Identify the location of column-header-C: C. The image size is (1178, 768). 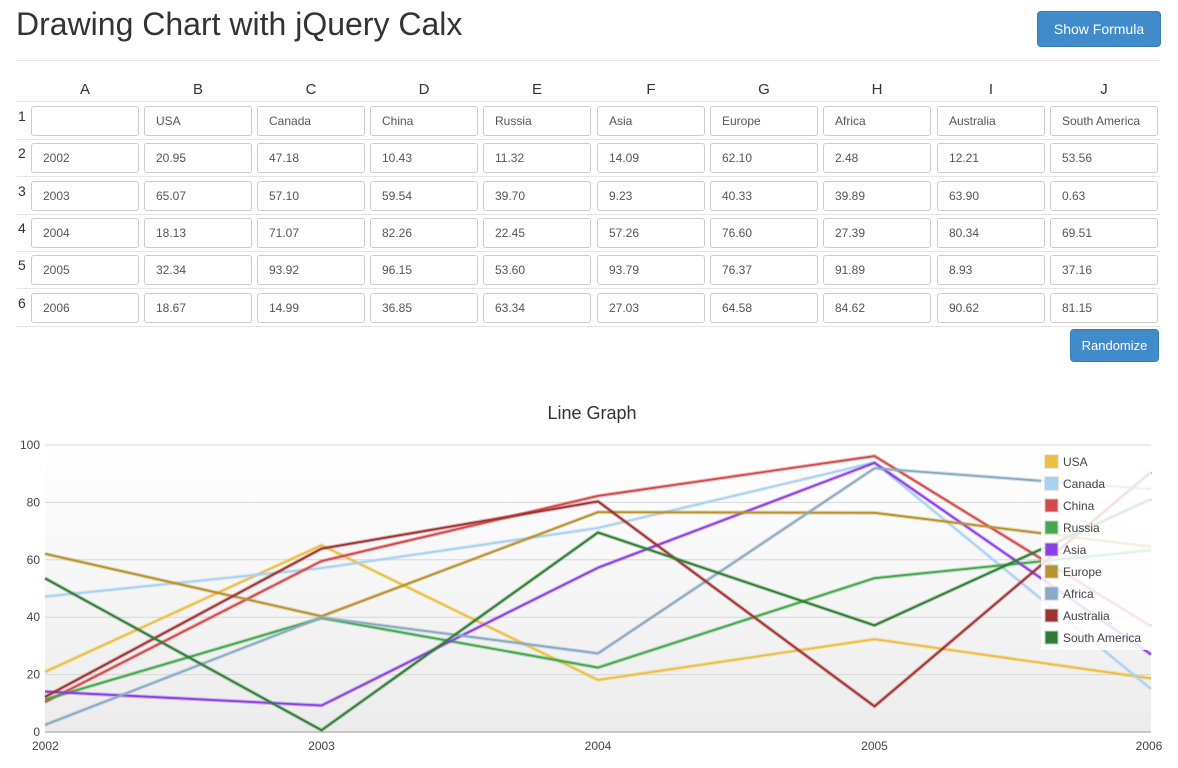
(311, 89).